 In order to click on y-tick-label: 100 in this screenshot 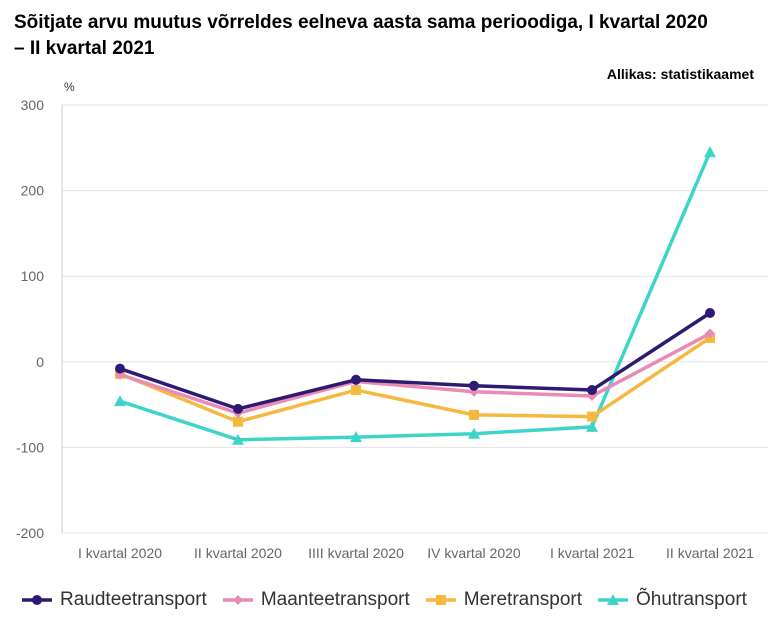, I will do `click(33, 276)`.